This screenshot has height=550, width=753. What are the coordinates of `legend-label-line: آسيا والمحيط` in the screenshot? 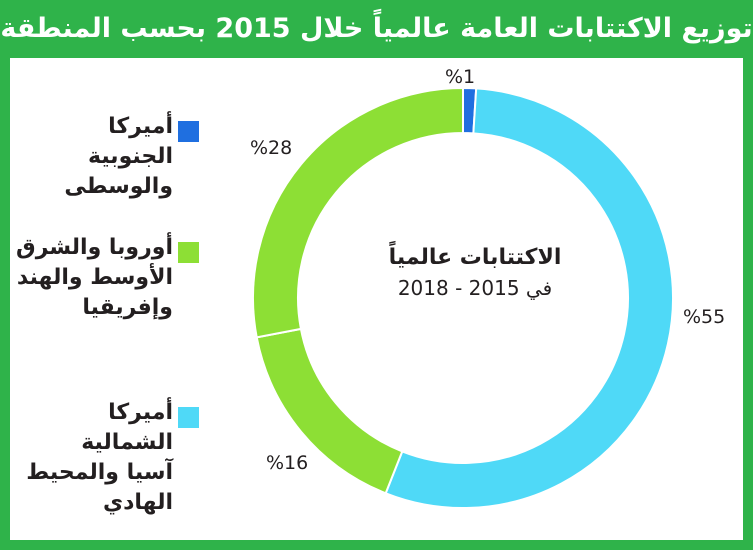 It's located at (99, 472).